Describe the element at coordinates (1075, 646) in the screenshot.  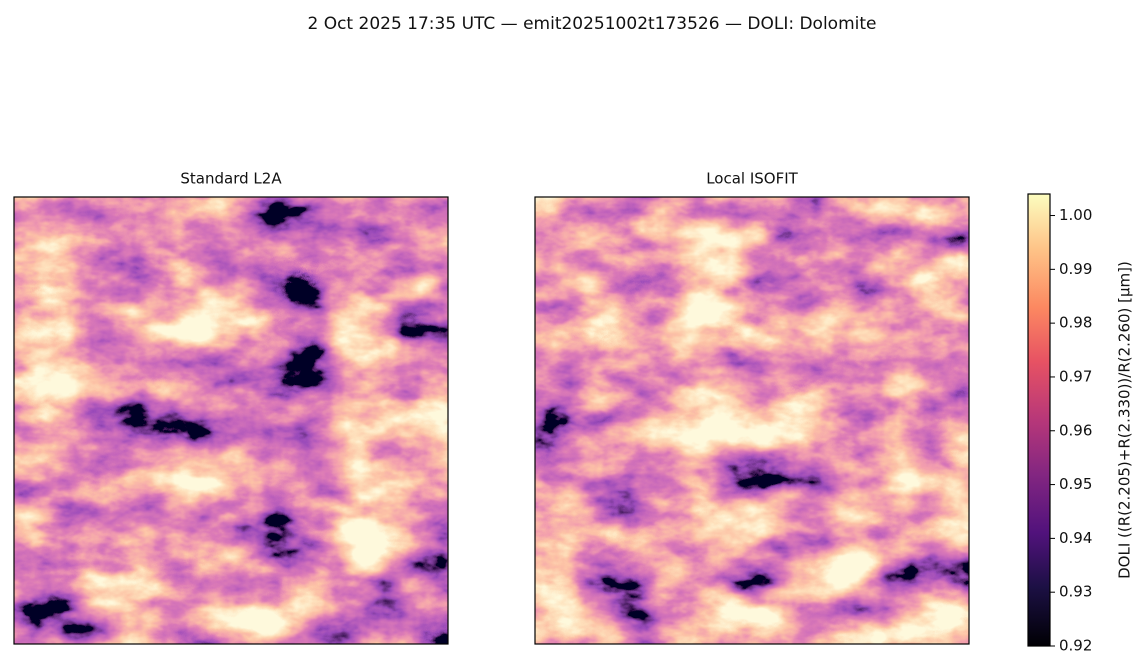
I see `tick-label: 0.92` at that location.